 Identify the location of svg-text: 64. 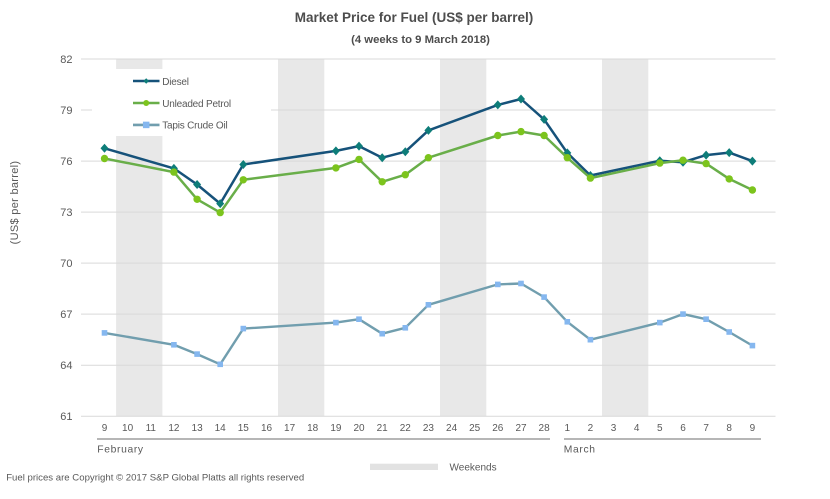
(66, 366).